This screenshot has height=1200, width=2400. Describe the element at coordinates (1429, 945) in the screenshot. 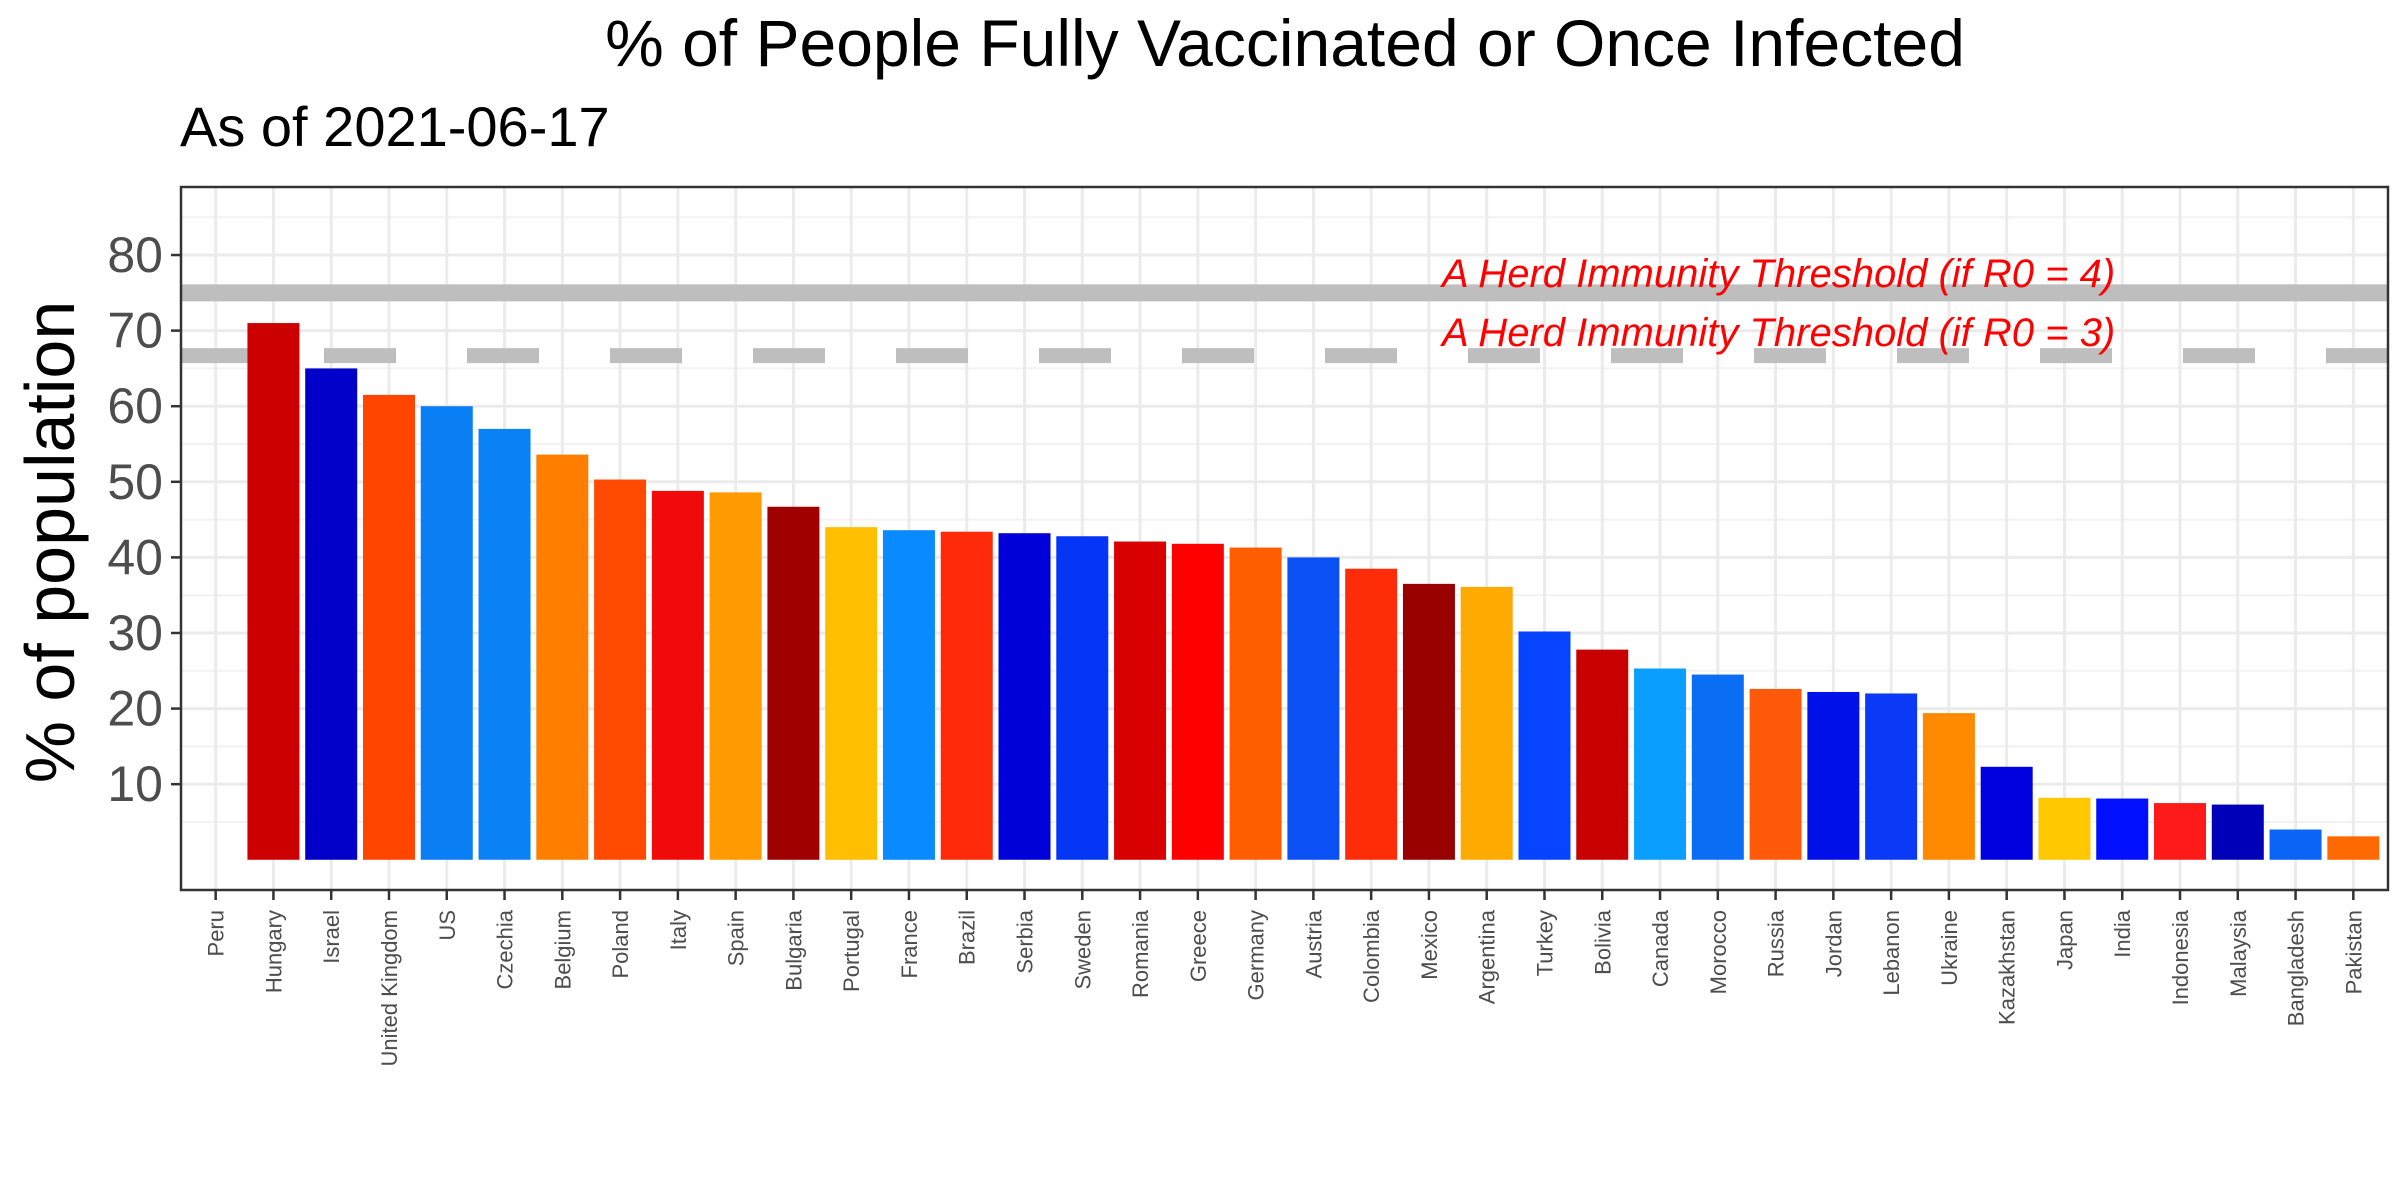

I see `x-tick-label: Mexico` at that location.